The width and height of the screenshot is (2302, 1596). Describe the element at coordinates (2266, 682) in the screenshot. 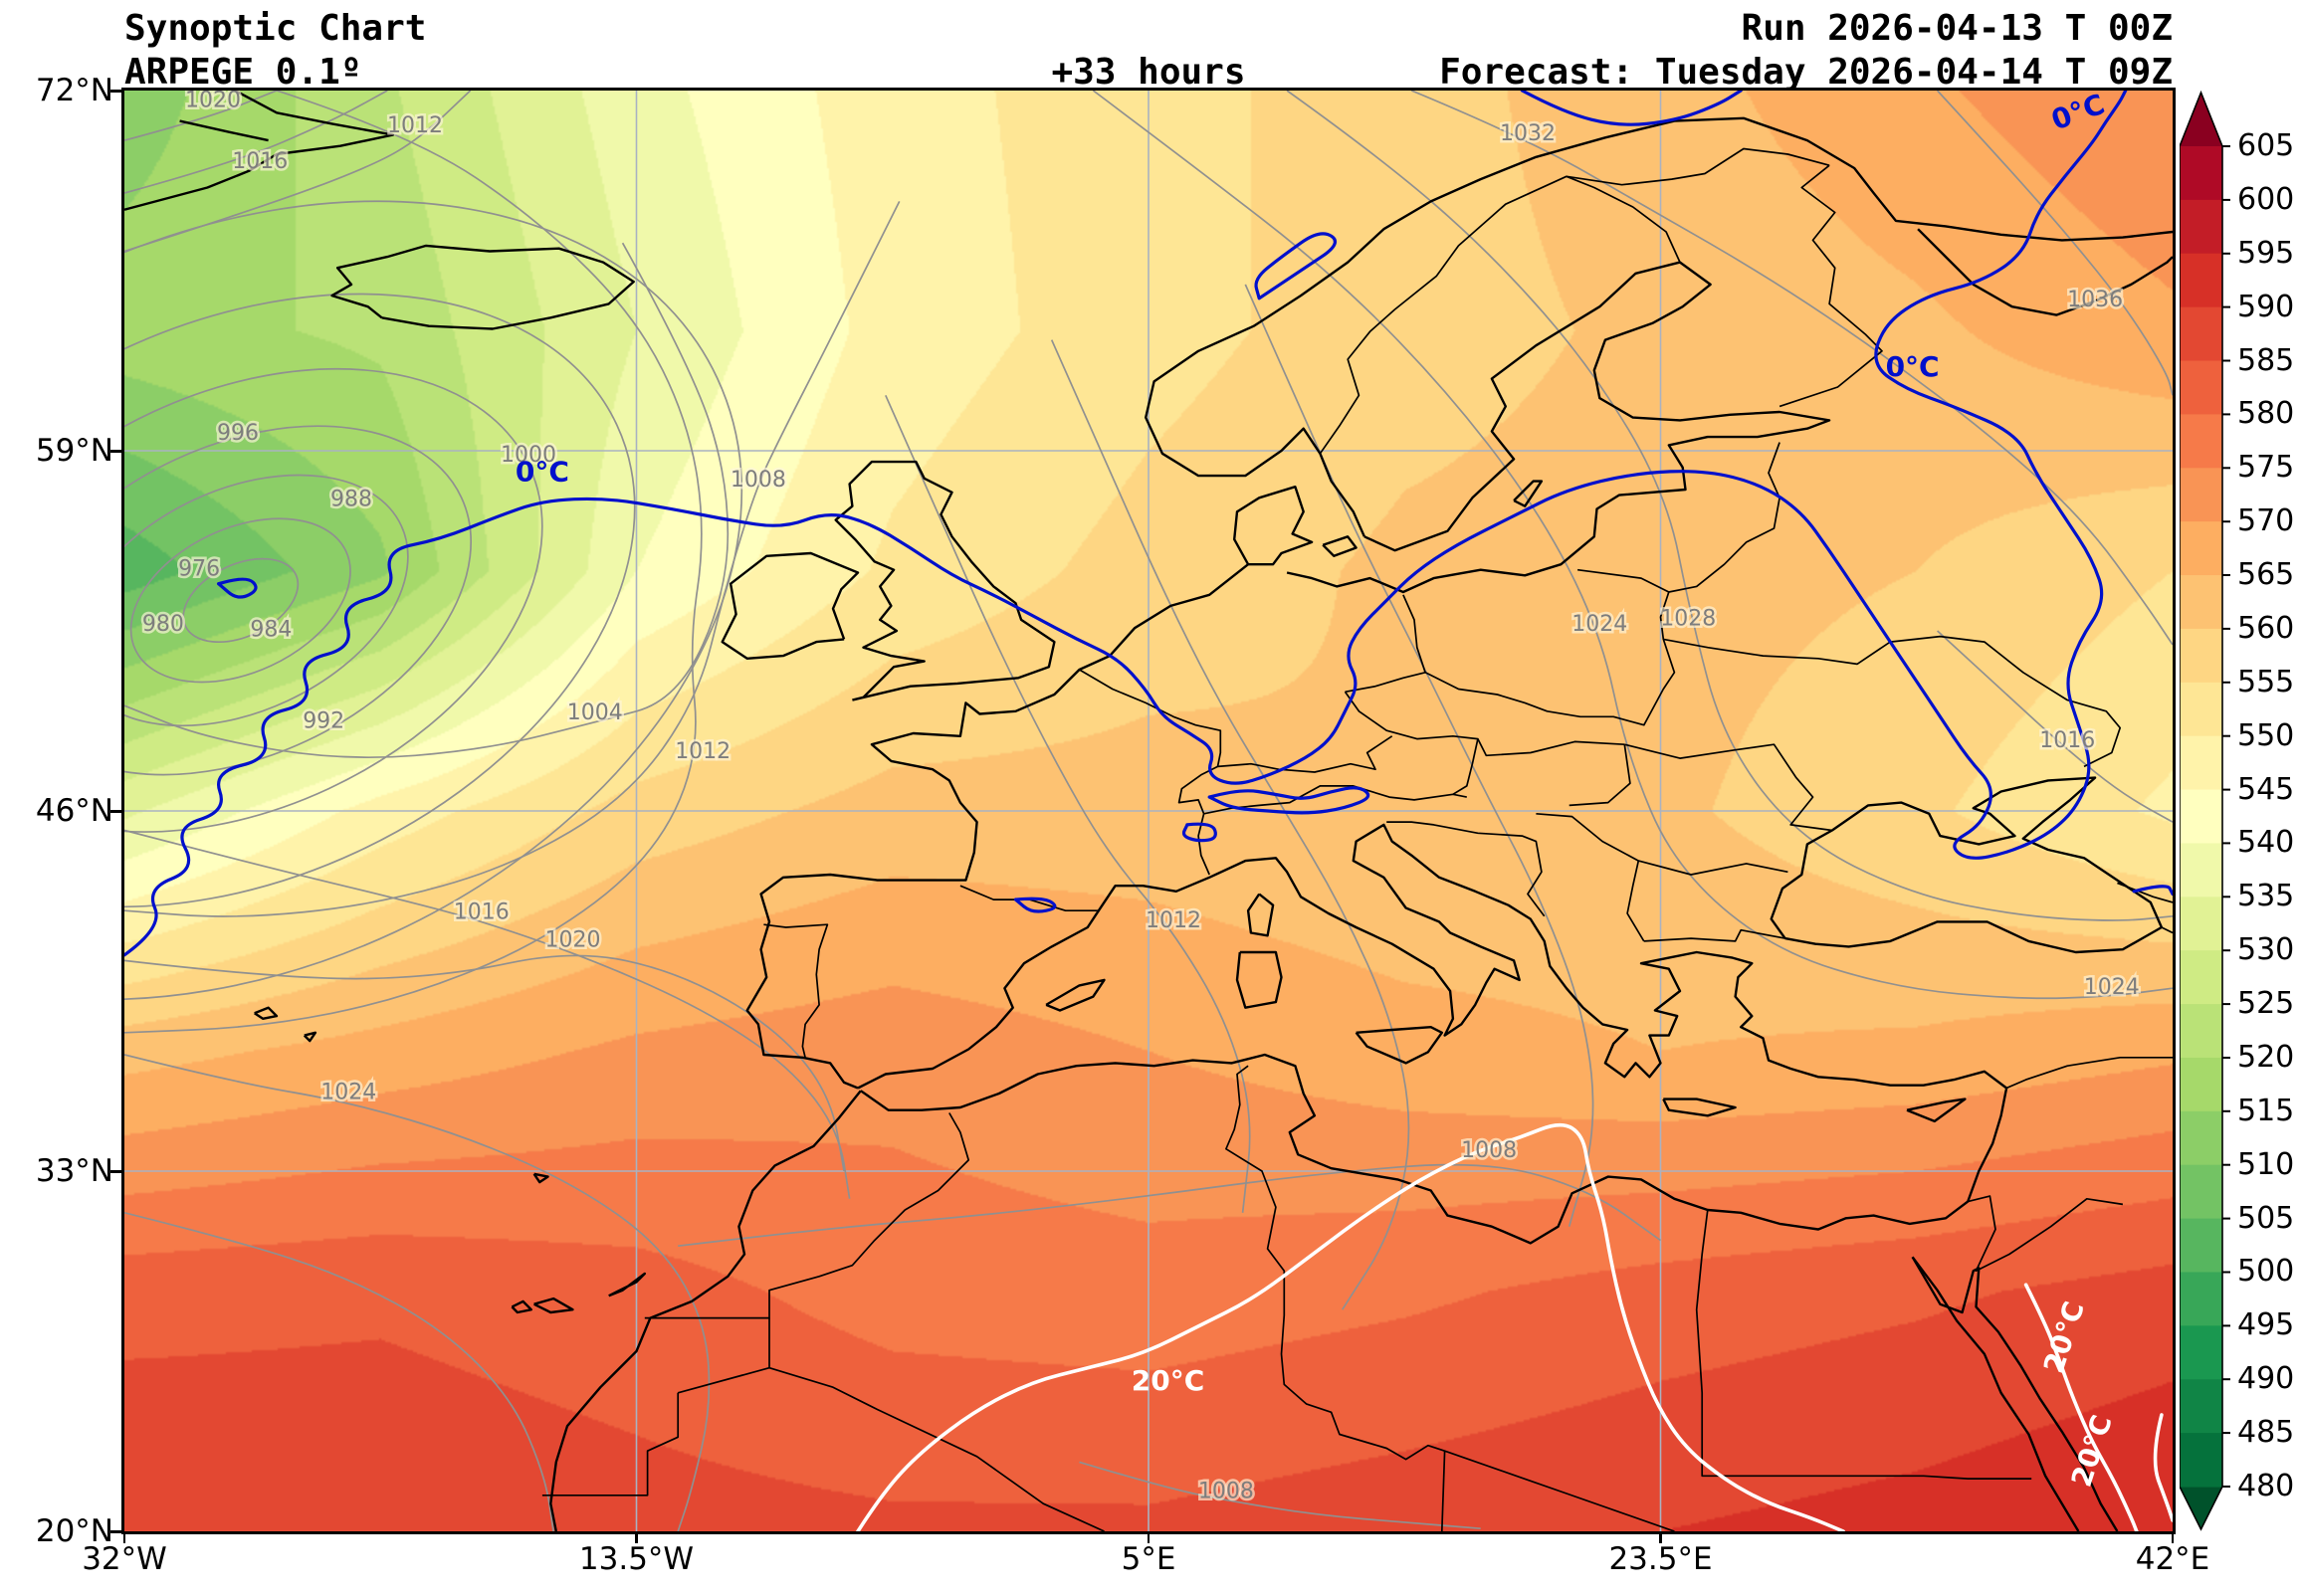

I see `colorbar-tick-label: 555` at that location.